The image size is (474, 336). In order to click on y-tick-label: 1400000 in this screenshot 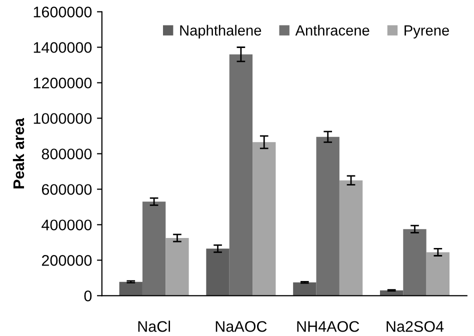, I will do `click(63, 47)`.